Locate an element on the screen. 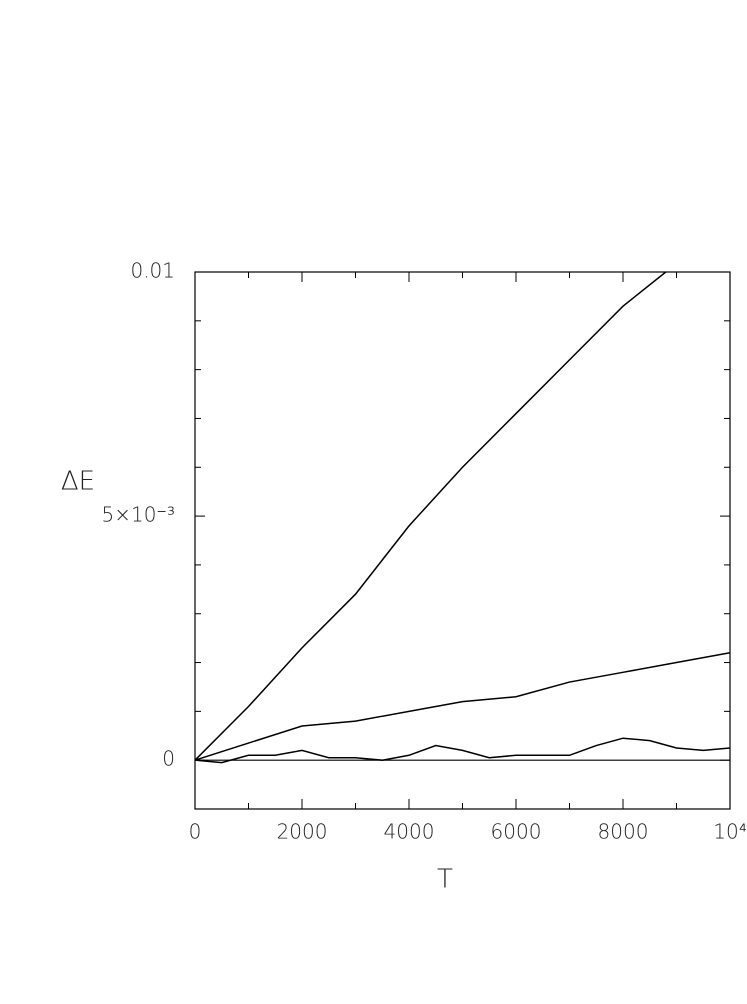 This screenshot has width=747, height=1004. x-tick-label: 10⁴ is located at coordinates (729, 832).